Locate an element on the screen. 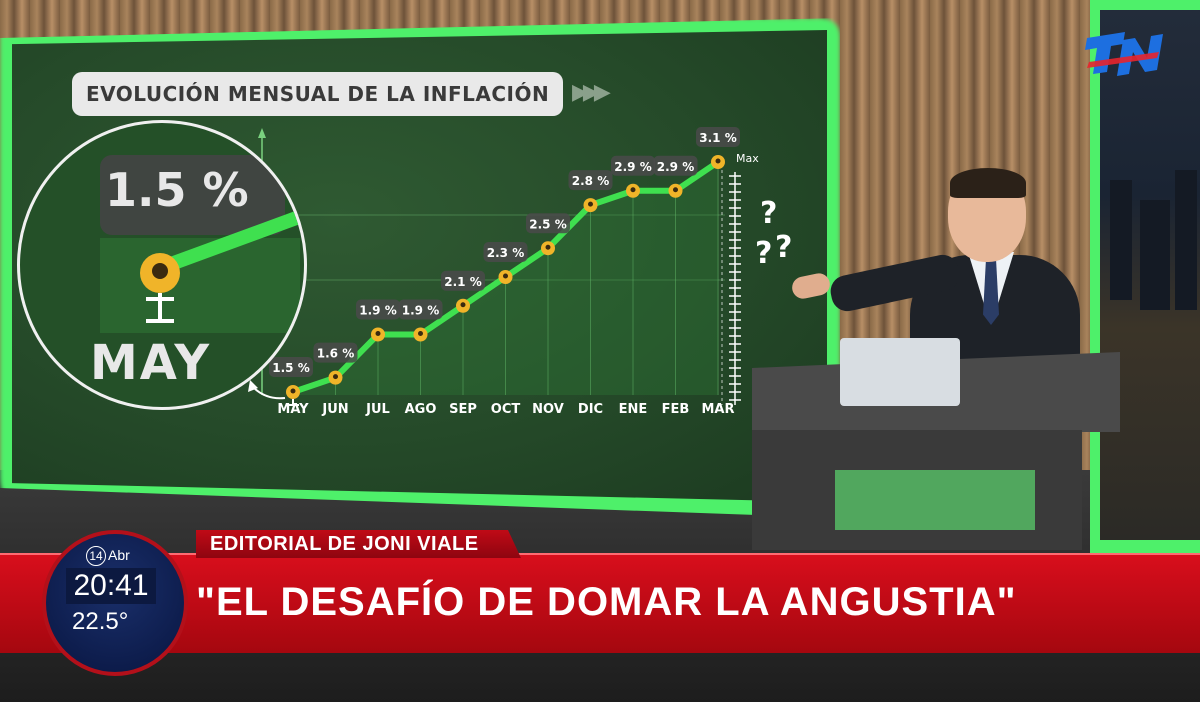 Image resolution: width=1200 pixels, height=702 pixels. value-label: 1.6 % is located at coordinates (335, 354).